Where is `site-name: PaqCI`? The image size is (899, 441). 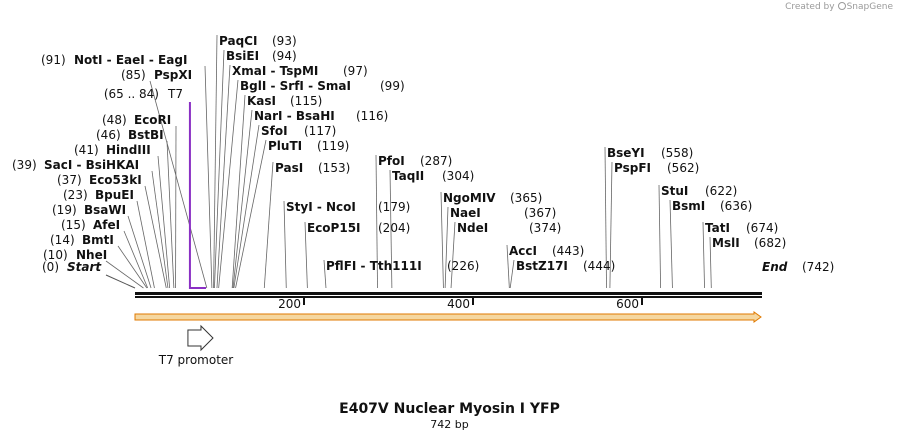 site-name: PaqCI is located at coordinates (238, 41).